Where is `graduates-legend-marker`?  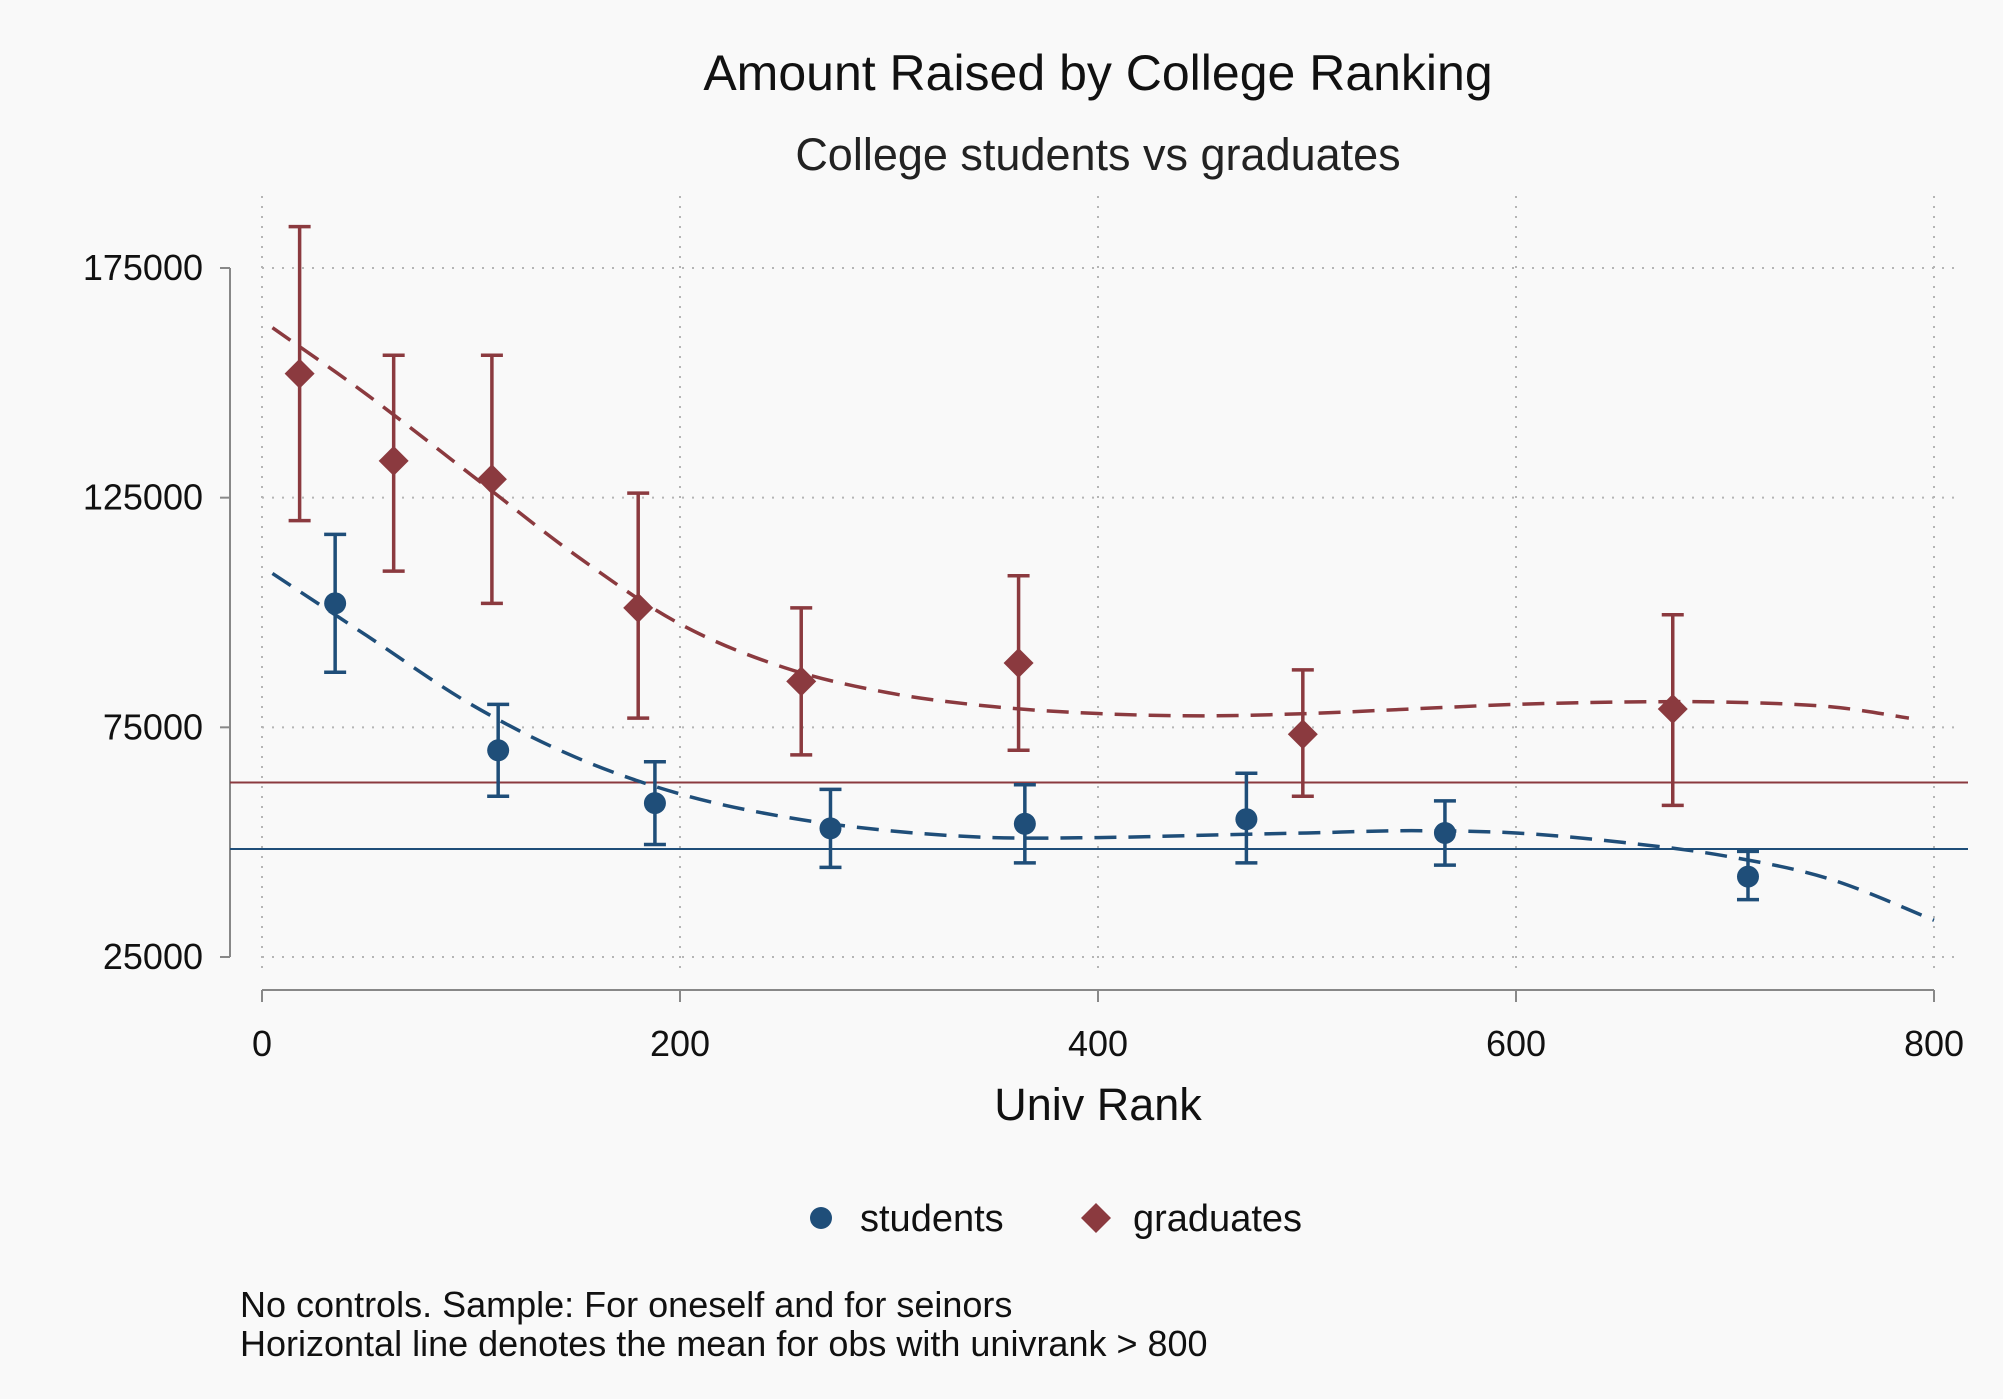 graduates-legend-marker is located at coordinates (1096, 1218).